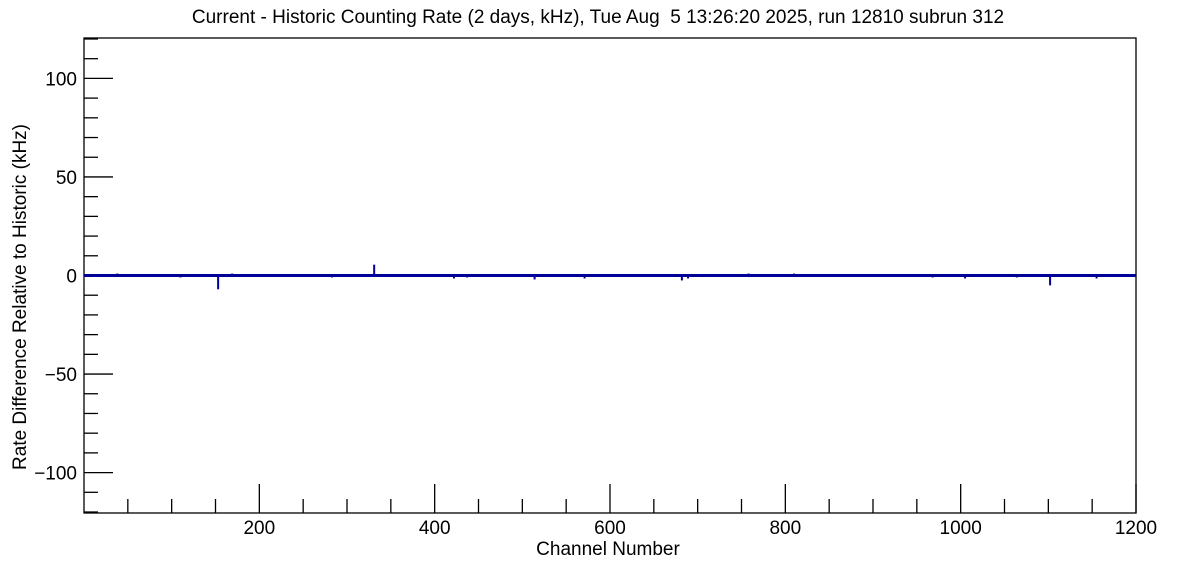  What do you see at coordinates (61, 375) in the screenshot?
I see `y-tick-label: −50` at bounding box center [61, 375].